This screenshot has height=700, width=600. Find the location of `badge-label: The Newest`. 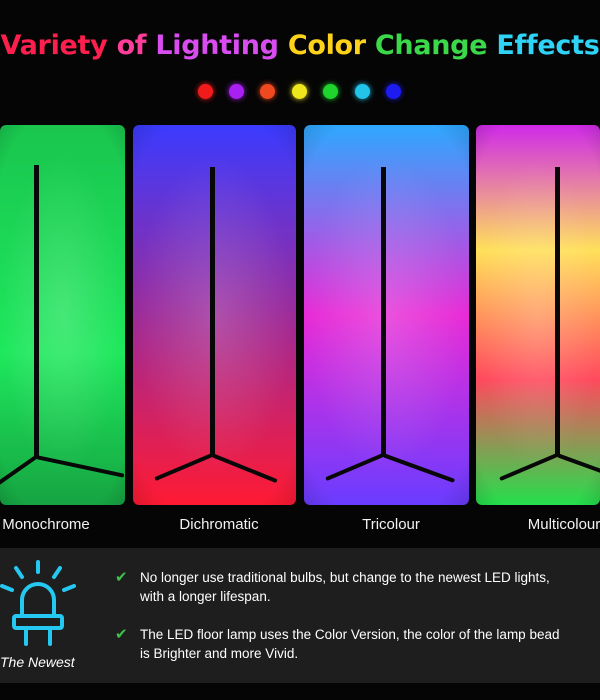

badge-label: The Newest is located at coordinates (37, 662).